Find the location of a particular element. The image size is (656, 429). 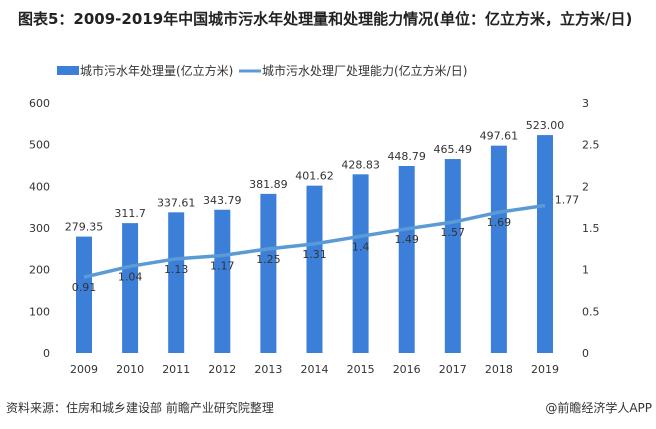

line-data-label: 1.77 is located at coordinates (567, 200).